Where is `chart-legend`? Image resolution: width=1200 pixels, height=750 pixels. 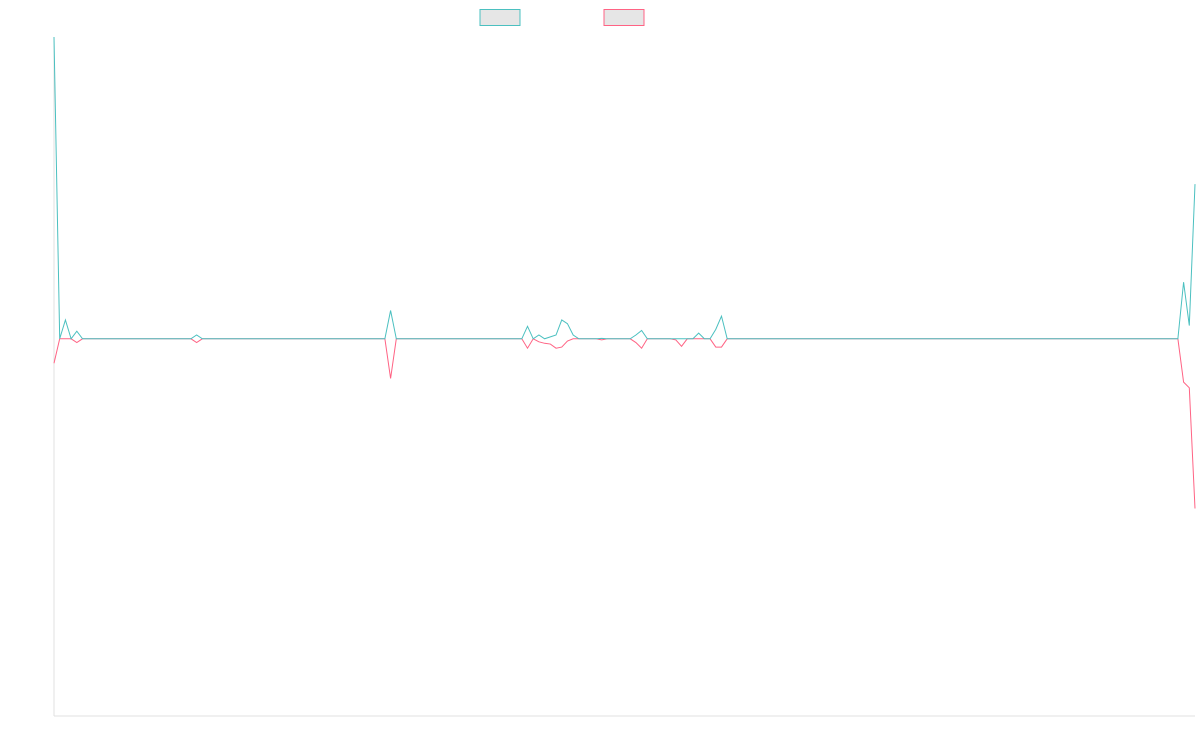
chart-legend is located at coordinates (562, 17).